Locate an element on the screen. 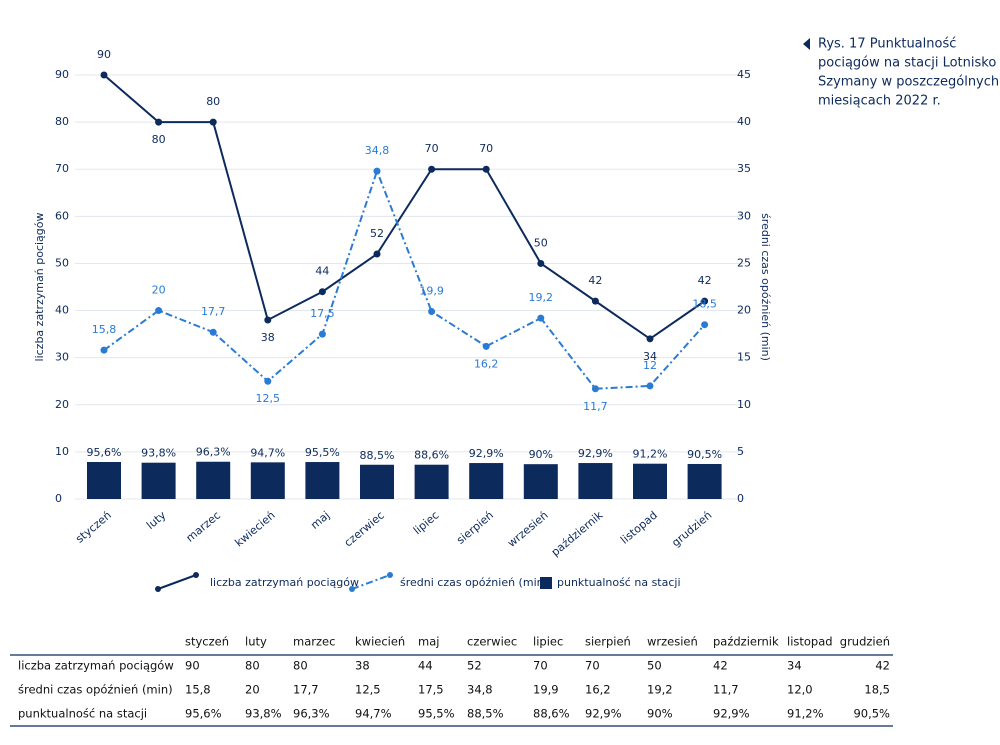 Image resolution: width=1000 pixels, height=745 pixels. point-label: 15,8 is located at coordinates (104, 329).